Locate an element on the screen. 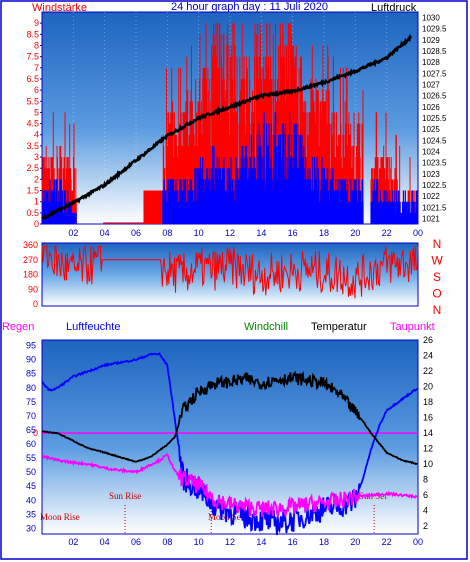 The width and height of the screenshot is (470, 562). wind-tick-label: 8.5 is located at coordinates (32, 34).